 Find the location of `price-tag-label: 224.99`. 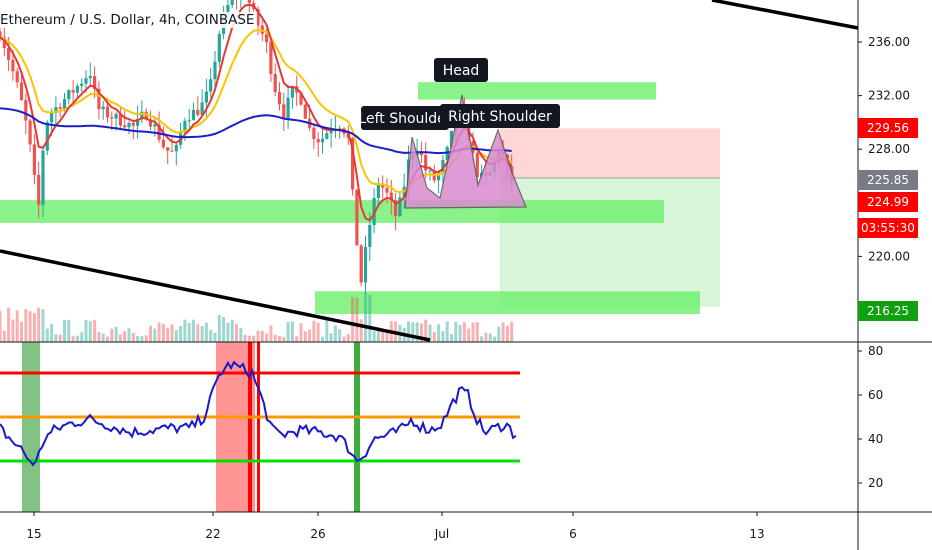

price-tag-label: 224.99 is located at coordinates (888, 202).